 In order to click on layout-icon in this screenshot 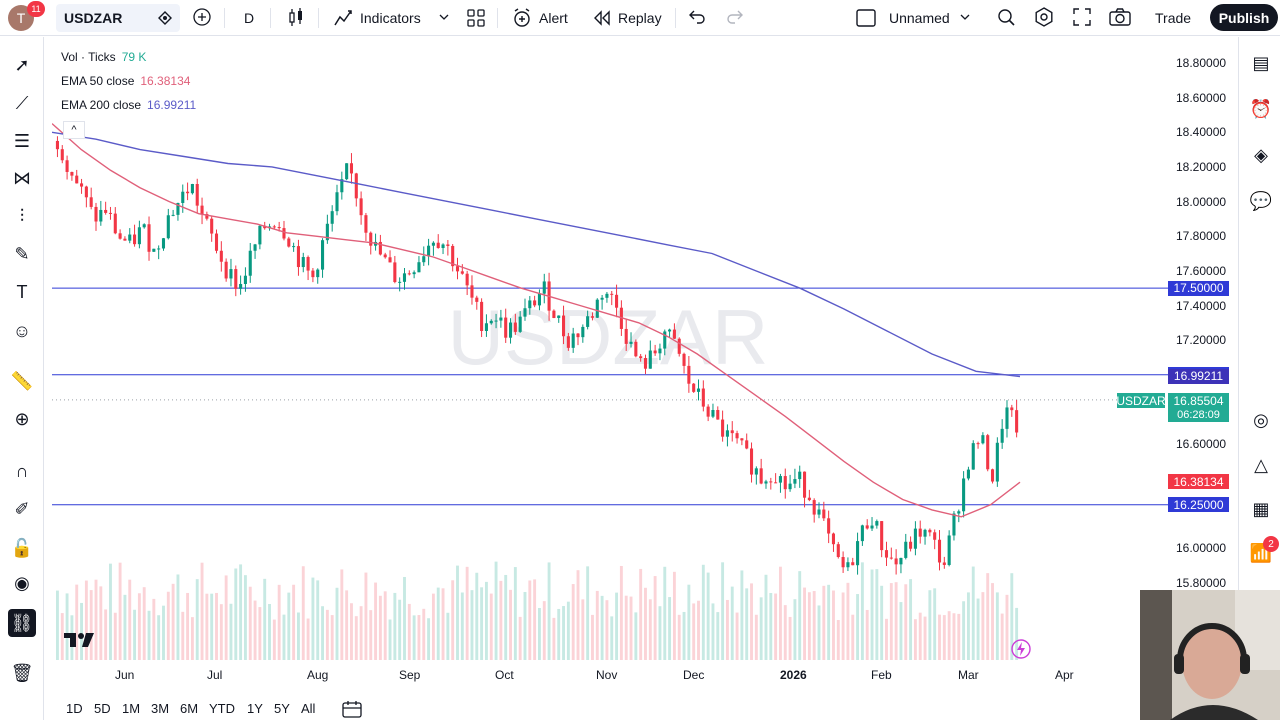, I will do `click(866, 18)`.